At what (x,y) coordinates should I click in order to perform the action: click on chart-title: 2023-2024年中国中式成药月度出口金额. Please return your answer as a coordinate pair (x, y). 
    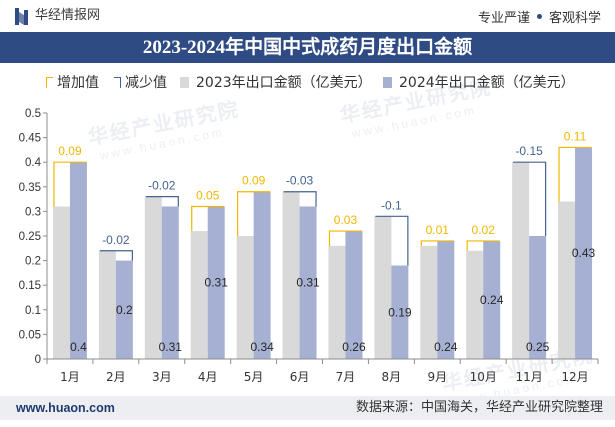
    Looking at the image, I should click on (307, 47).